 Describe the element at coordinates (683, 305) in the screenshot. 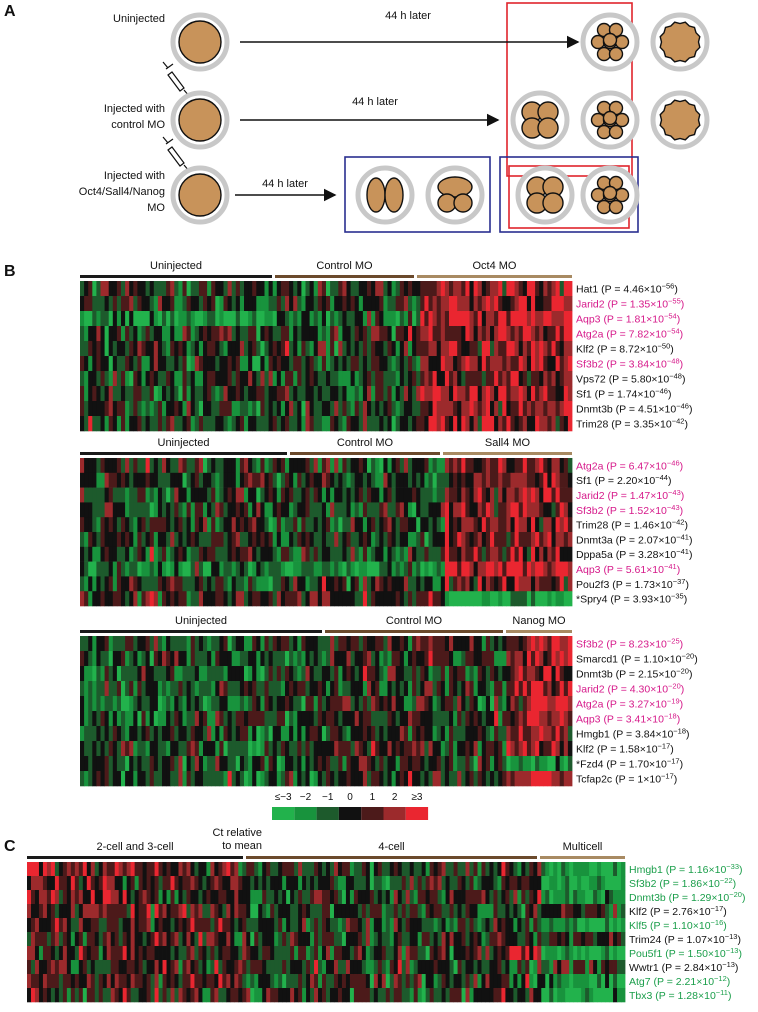

I see `gene-text-end: )` at that location.